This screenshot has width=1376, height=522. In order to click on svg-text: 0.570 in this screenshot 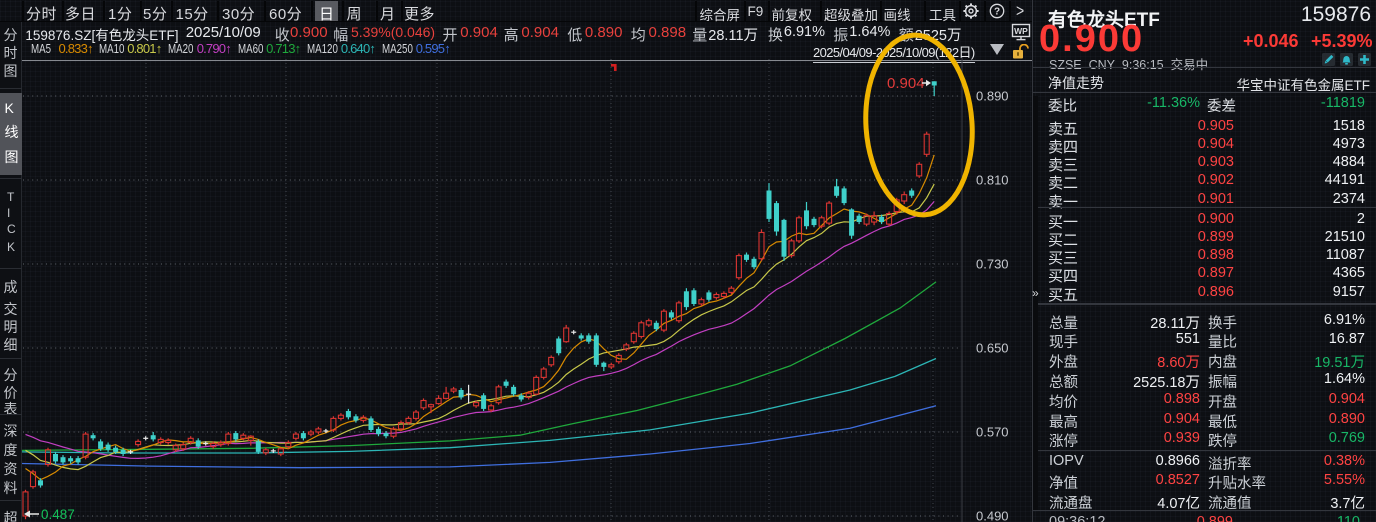, I will do `click(992, 432)`.